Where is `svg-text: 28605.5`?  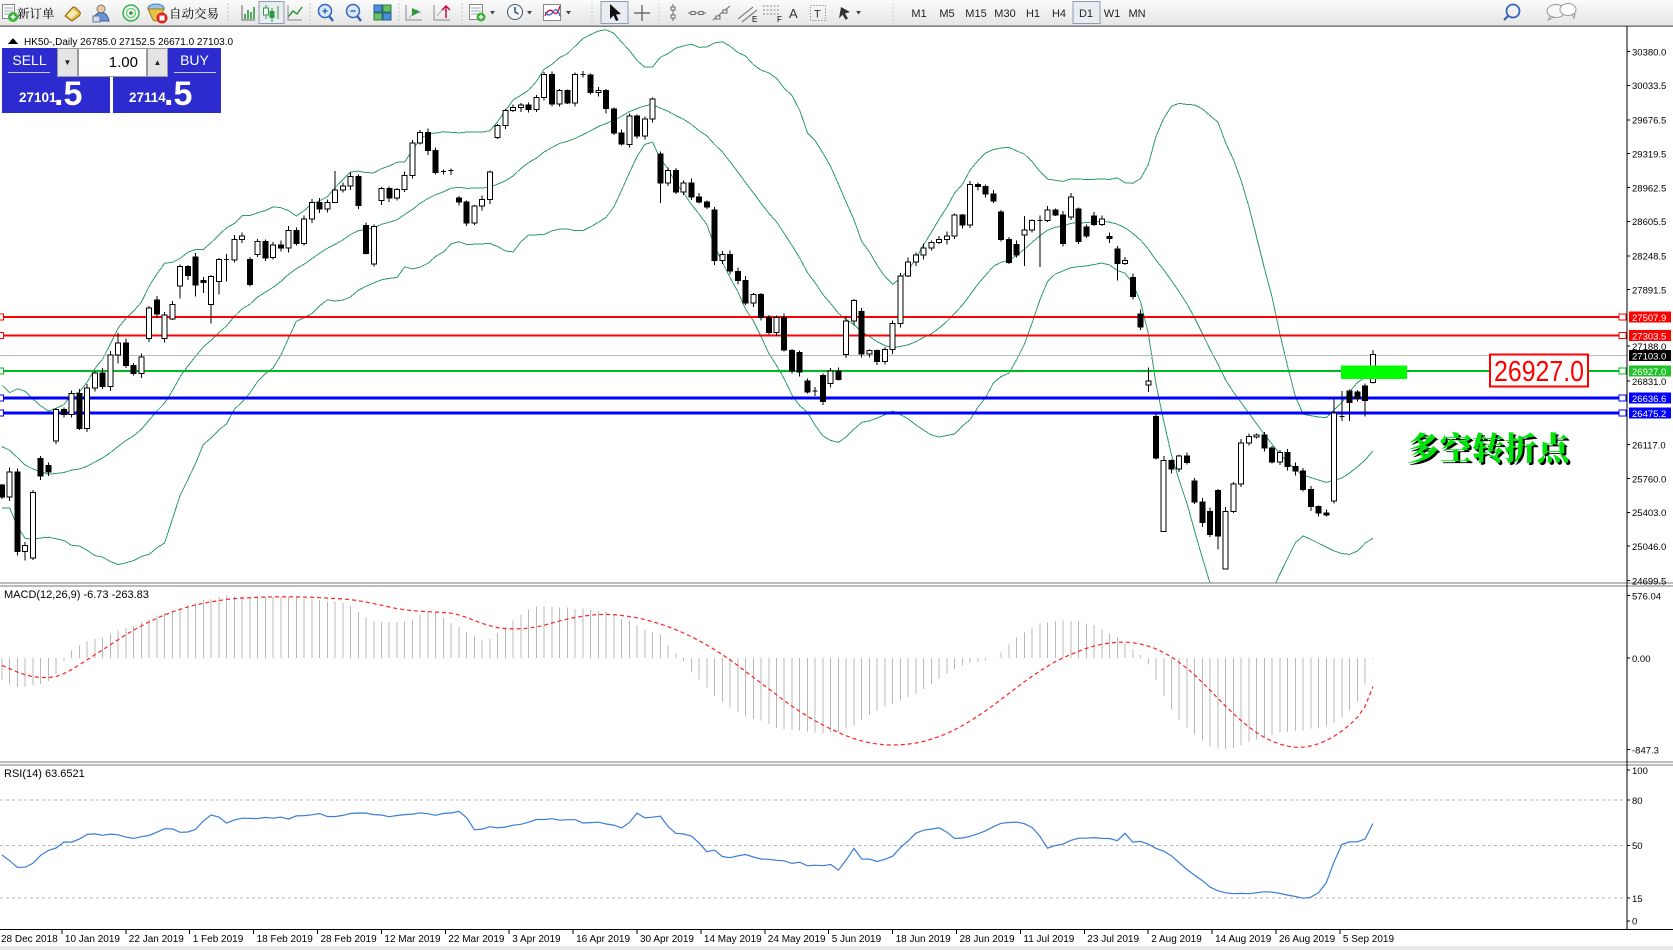 svg-text: 28605.5 is located at coordinates (1649, 222).